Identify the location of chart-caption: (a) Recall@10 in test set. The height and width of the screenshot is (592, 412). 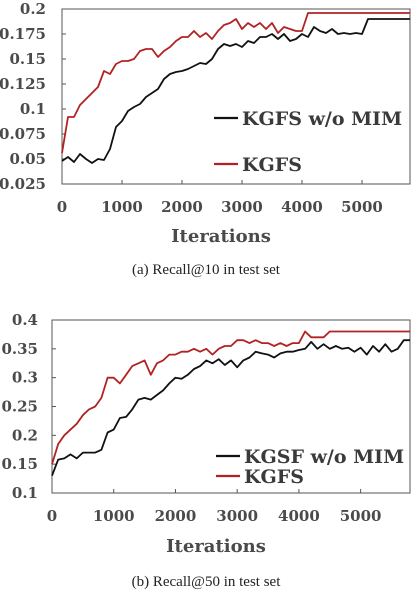
(206, 270).